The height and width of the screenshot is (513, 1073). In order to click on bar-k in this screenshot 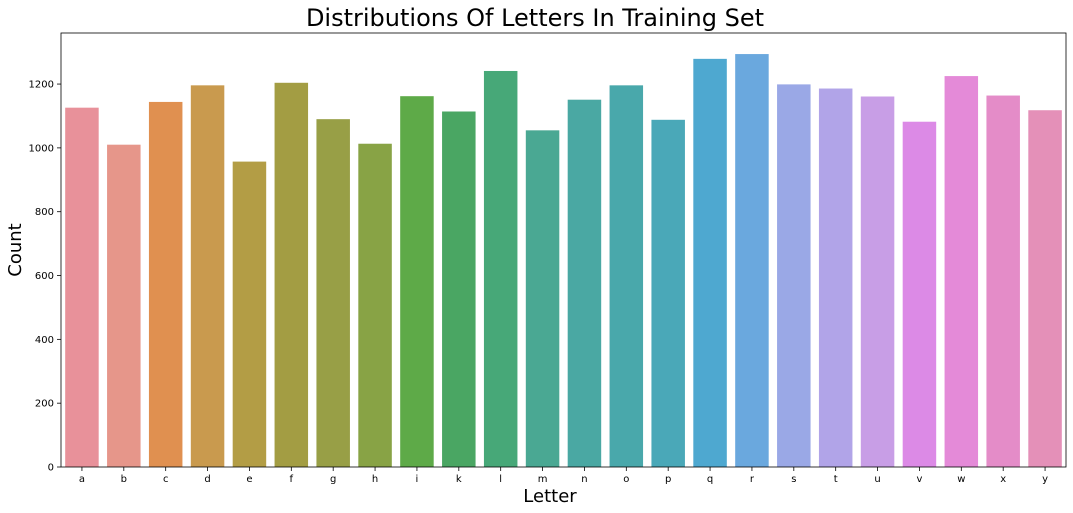, I will do `click(459, 289)`.